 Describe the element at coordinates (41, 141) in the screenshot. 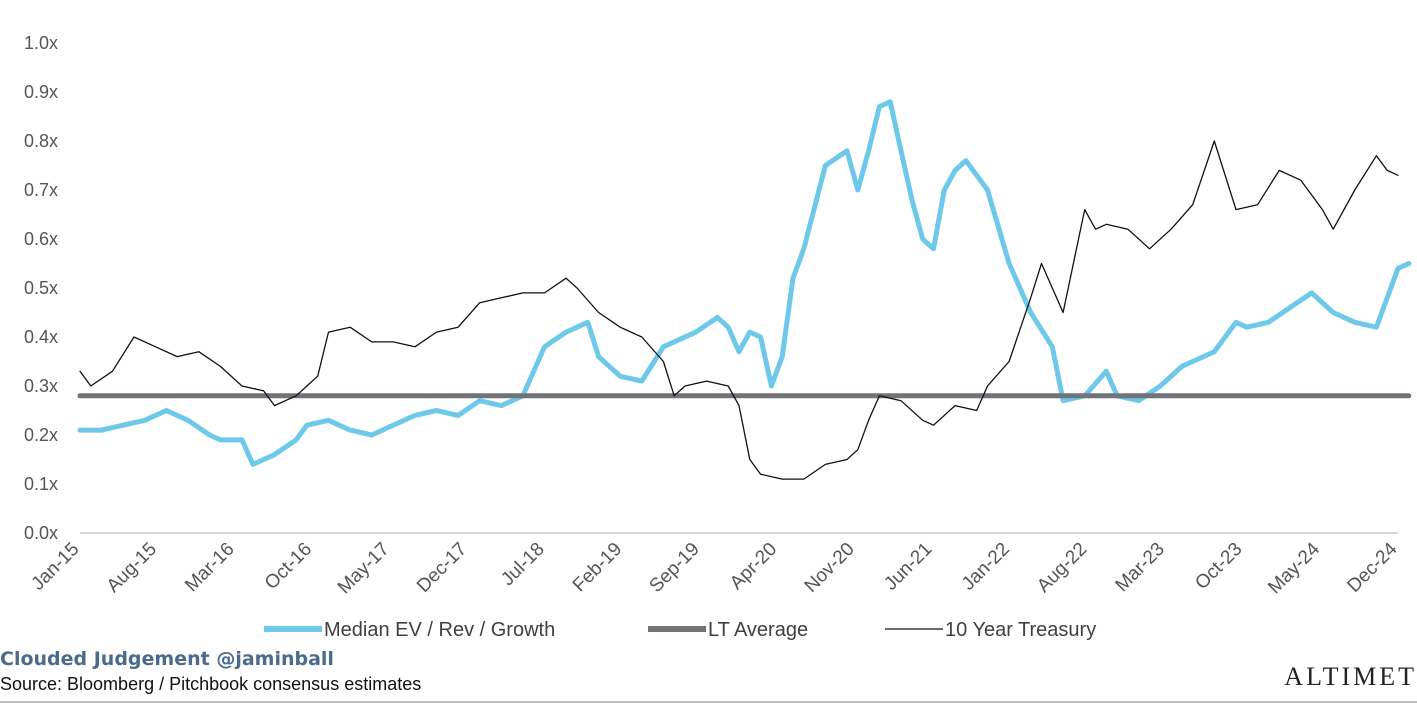

I see `y-tick-label: 0.8x` at that location.